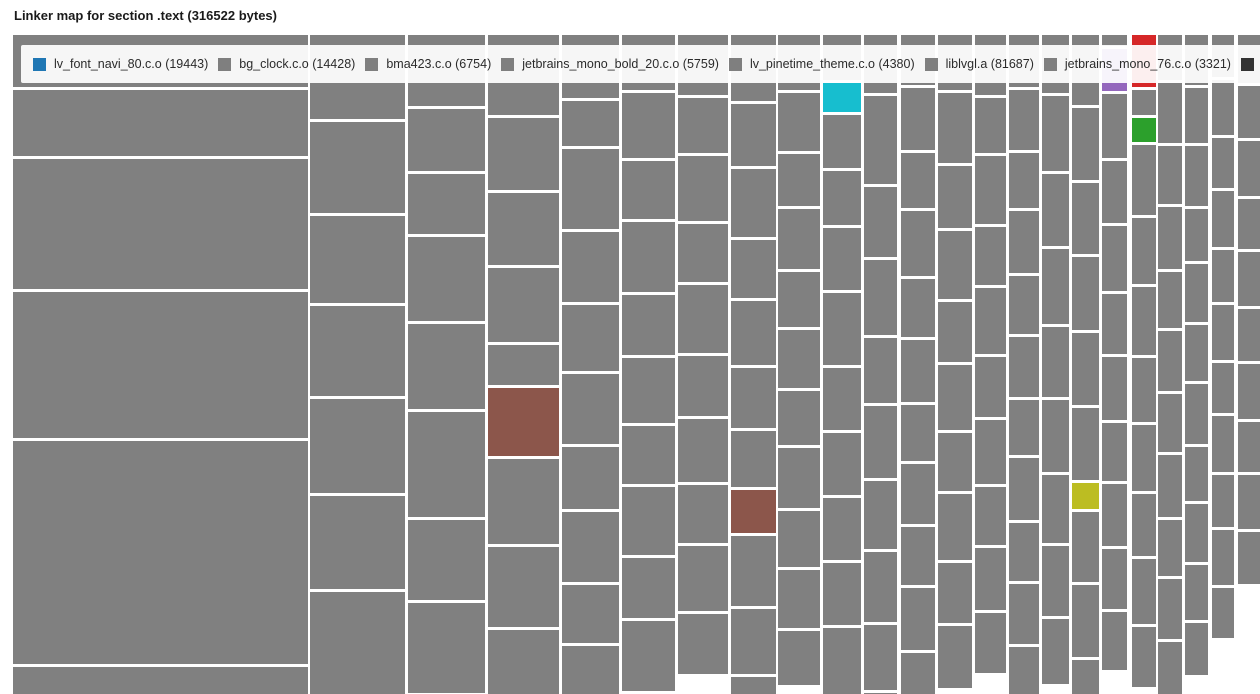  Describe the element at coordinates (523, 422) in the screenshot. I see `treemap-cell-brown` at that location.